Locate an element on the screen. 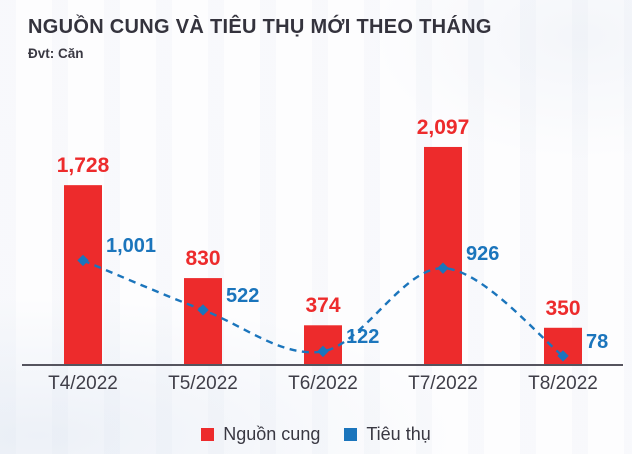 The width and height of the screenshot is (632, 454). bar-value-label: 2,097 is located at coordinates (443, 127).